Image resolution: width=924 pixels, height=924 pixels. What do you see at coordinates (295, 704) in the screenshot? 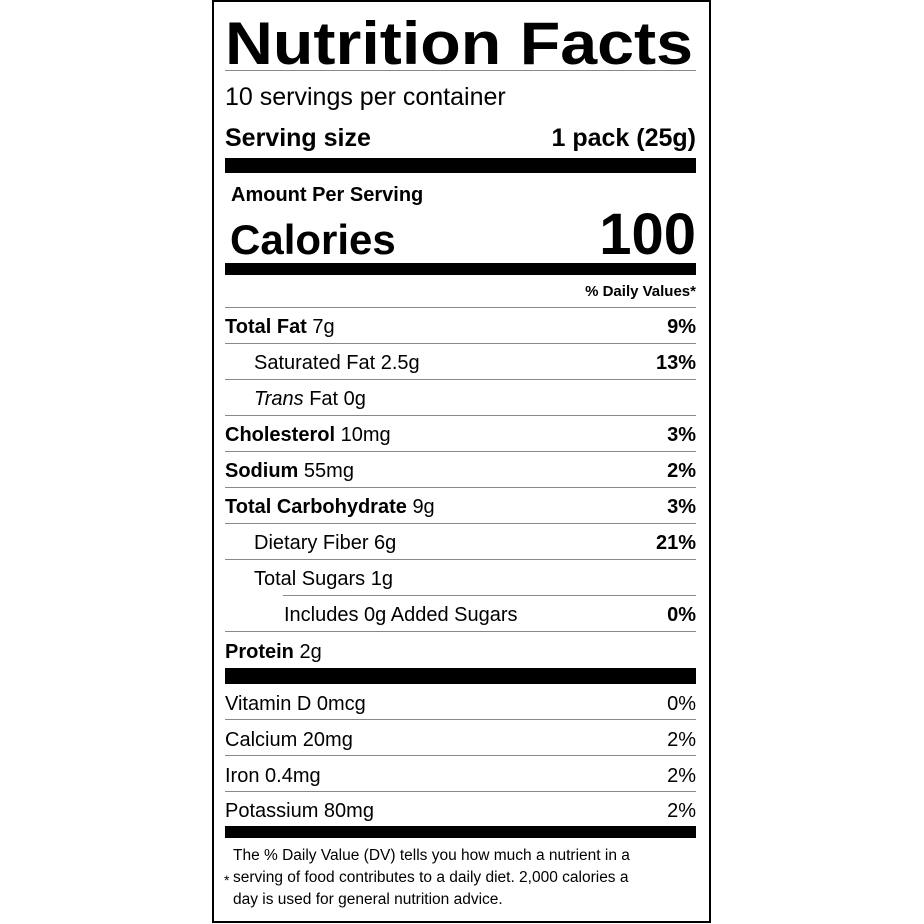
I see `vitamin-row-vitamin-d: Vitamin D 0mcg` at bounding box center [295, 704].